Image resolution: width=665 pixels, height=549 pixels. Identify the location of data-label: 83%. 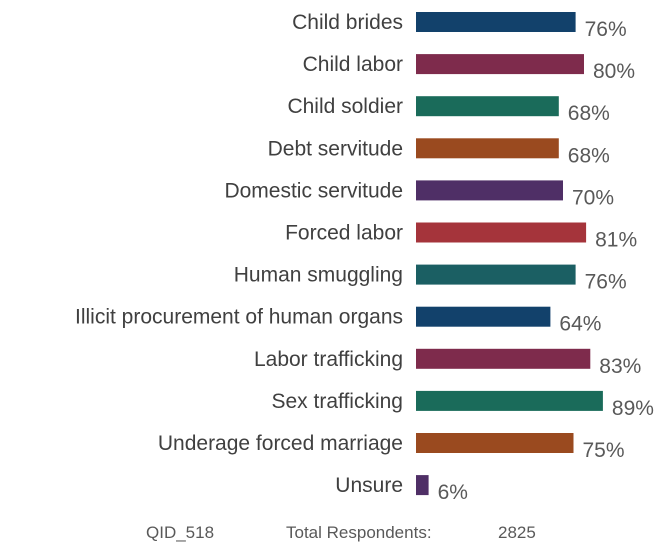
(620, 366).